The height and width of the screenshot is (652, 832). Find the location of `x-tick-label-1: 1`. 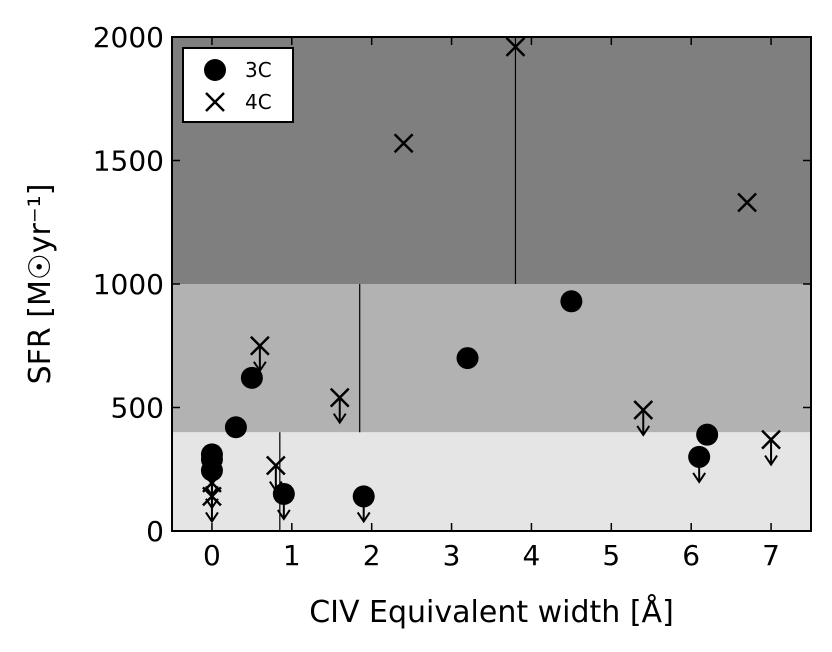

x-tick-label-1: 1 is located at coordinates (292, 555).